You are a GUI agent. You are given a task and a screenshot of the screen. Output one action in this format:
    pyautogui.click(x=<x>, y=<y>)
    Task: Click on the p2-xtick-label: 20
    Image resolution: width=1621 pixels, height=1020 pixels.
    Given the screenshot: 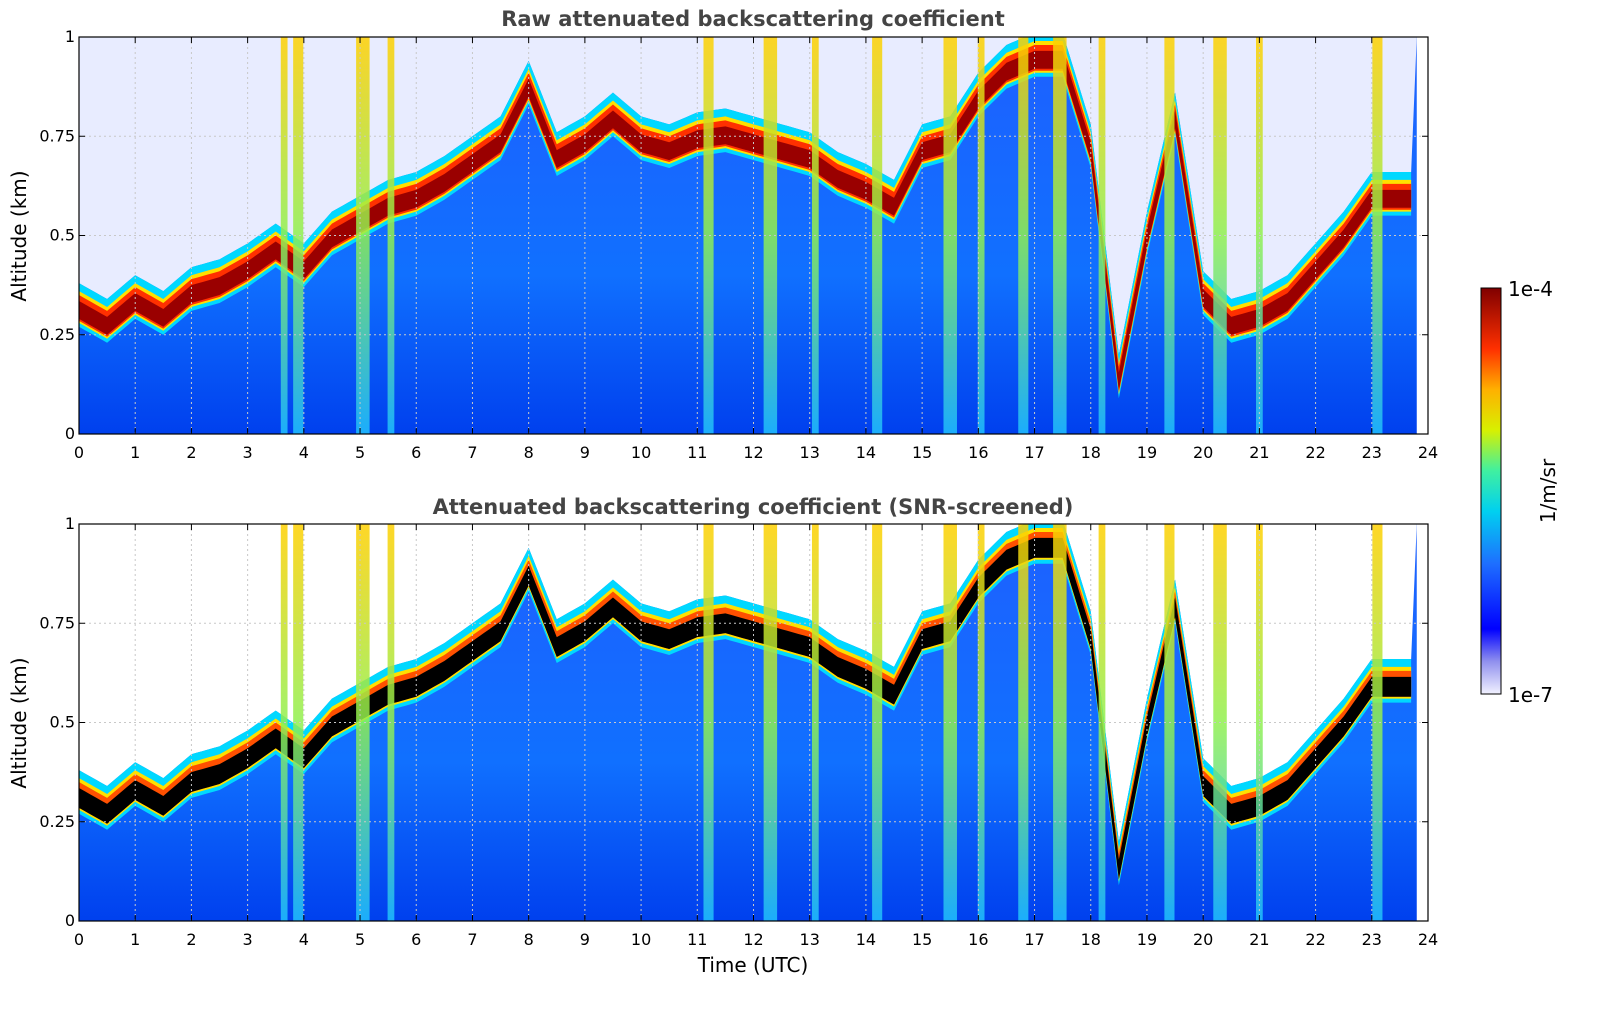 What is the action you would take?
    pyautogui.click(x=1203, y=939)
    